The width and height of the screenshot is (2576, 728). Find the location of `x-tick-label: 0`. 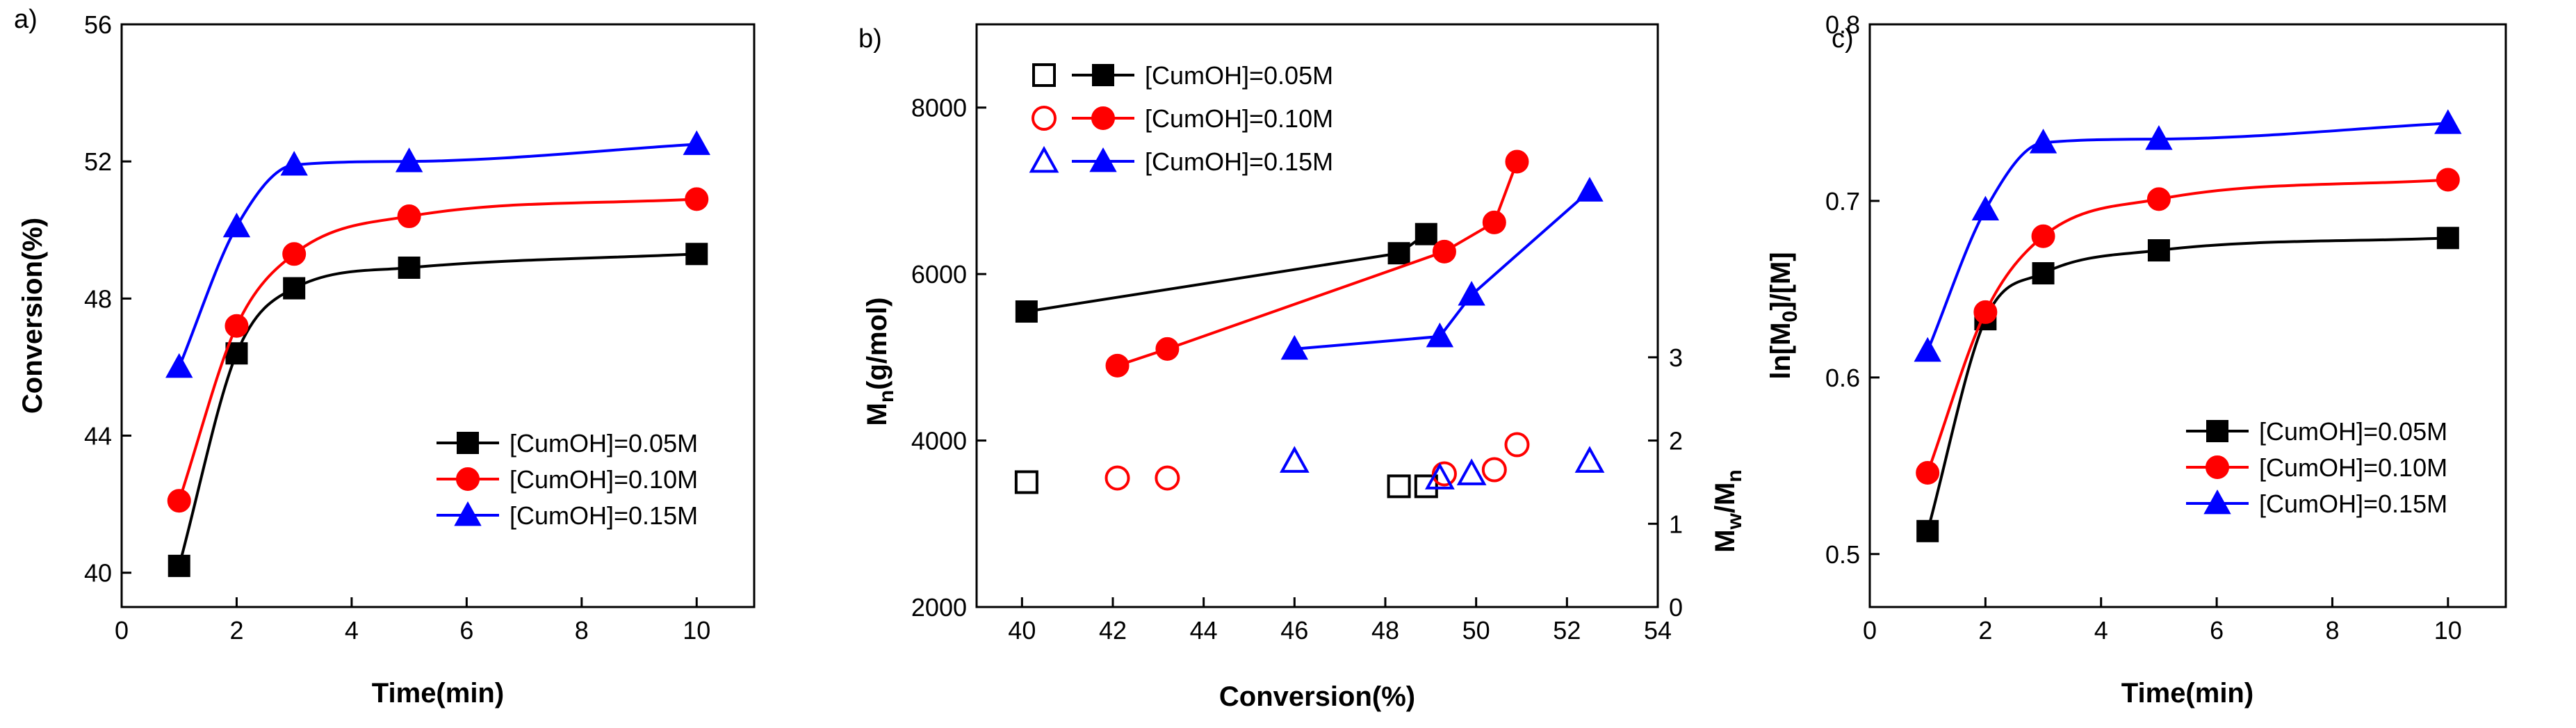

x-tick-label: 0 is located at coordinates (1870, 630).